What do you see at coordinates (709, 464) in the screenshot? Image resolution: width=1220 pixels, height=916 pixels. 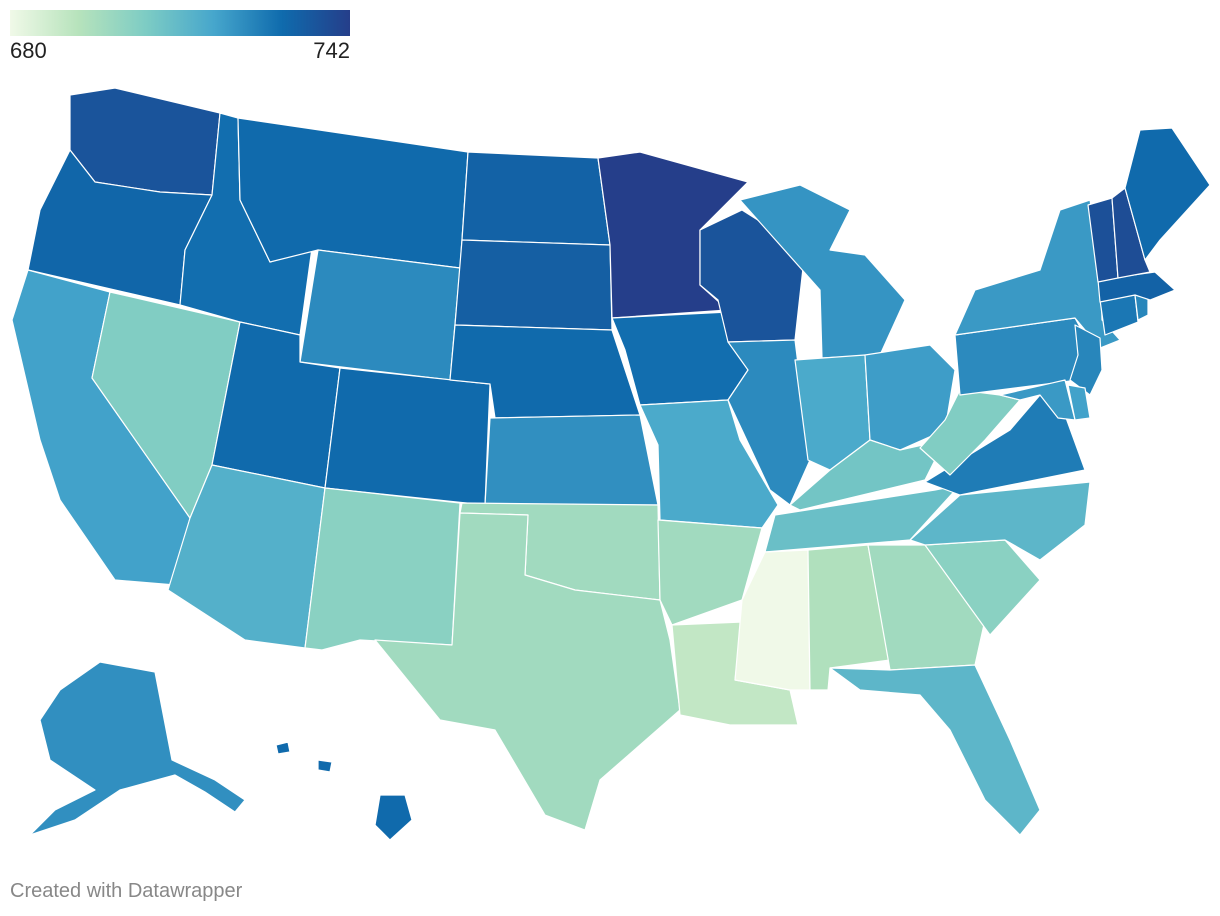 I see `state-mo` at bounding box center [709, 464].